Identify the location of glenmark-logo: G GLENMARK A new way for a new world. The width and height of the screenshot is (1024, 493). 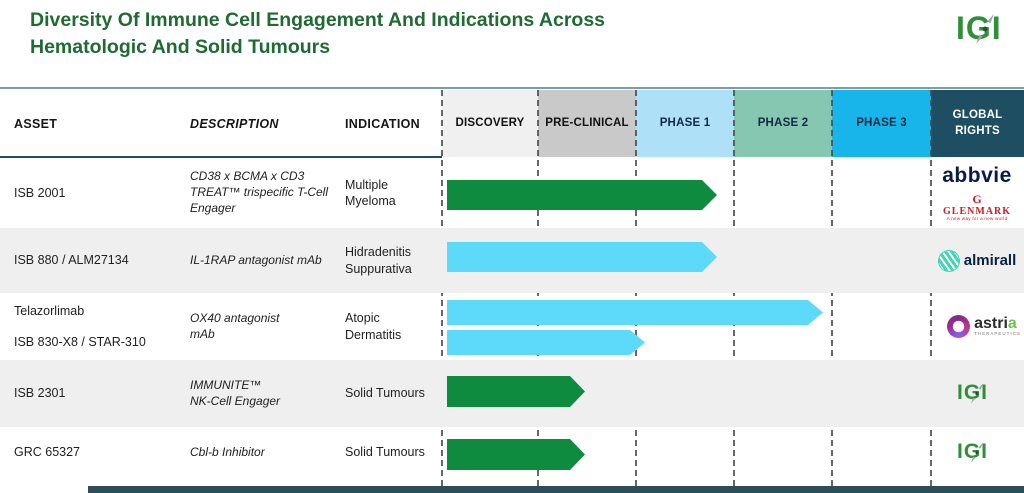
(977, 206).